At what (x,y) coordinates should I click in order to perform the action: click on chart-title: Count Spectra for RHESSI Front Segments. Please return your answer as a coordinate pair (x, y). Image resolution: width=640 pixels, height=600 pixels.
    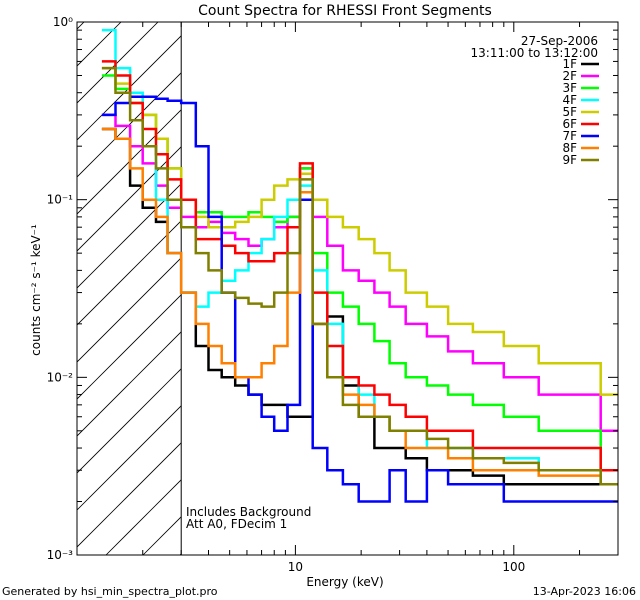
    Looking at the image, I should click on (345, 11).